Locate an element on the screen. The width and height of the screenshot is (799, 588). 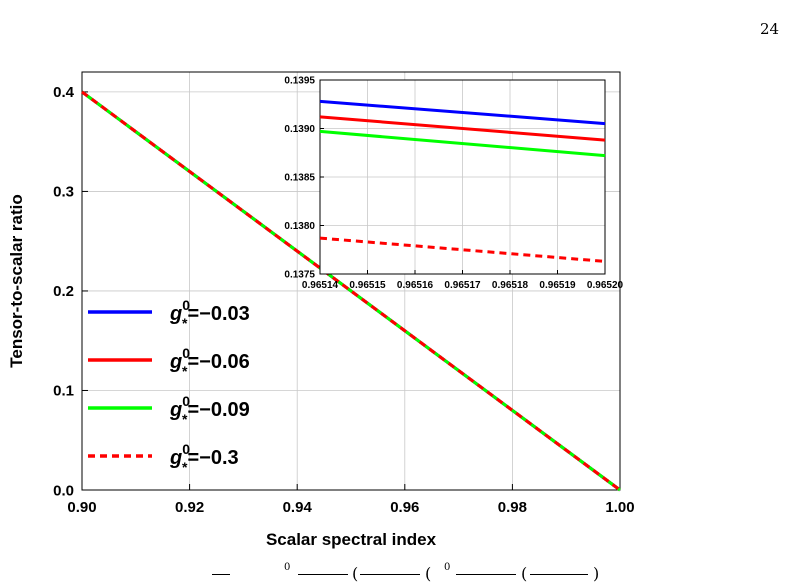
inset-x-tick-label: 0.96518 is located at coordinates (510, 285).